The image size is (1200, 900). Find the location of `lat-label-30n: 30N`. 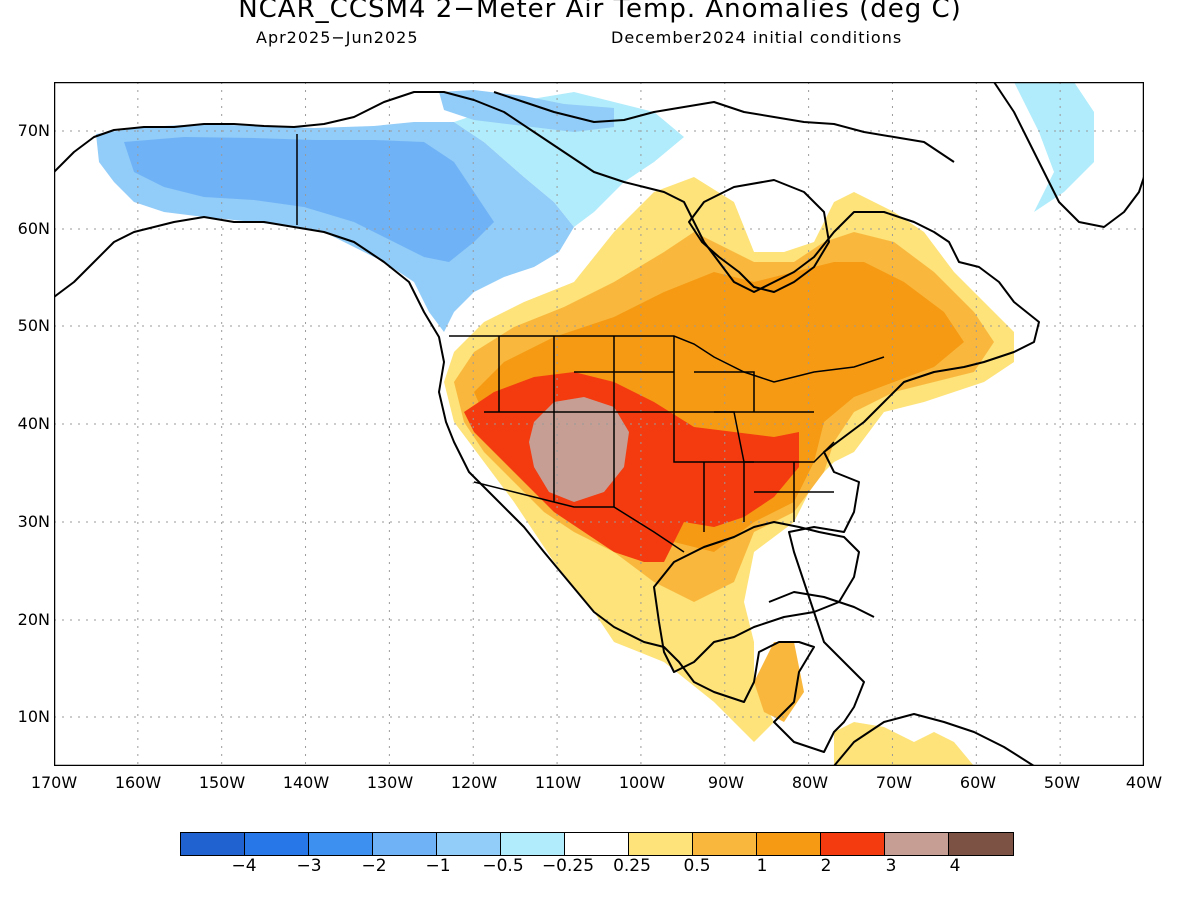

lat-label-30n: 30N is located at coordinates (33, 521).